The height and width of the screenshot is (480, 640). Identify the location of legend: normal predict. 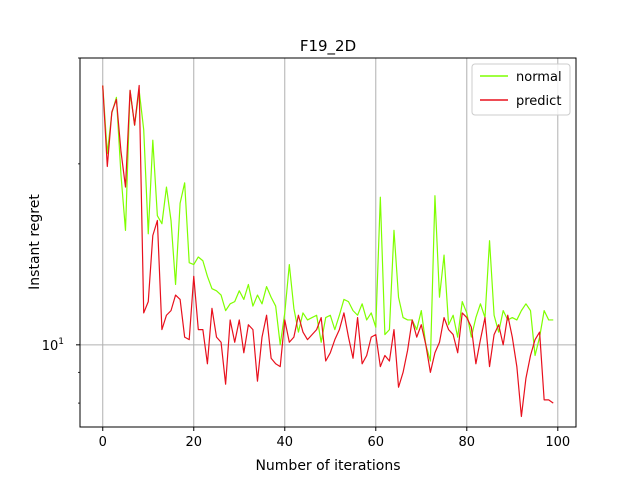
(521, 89).